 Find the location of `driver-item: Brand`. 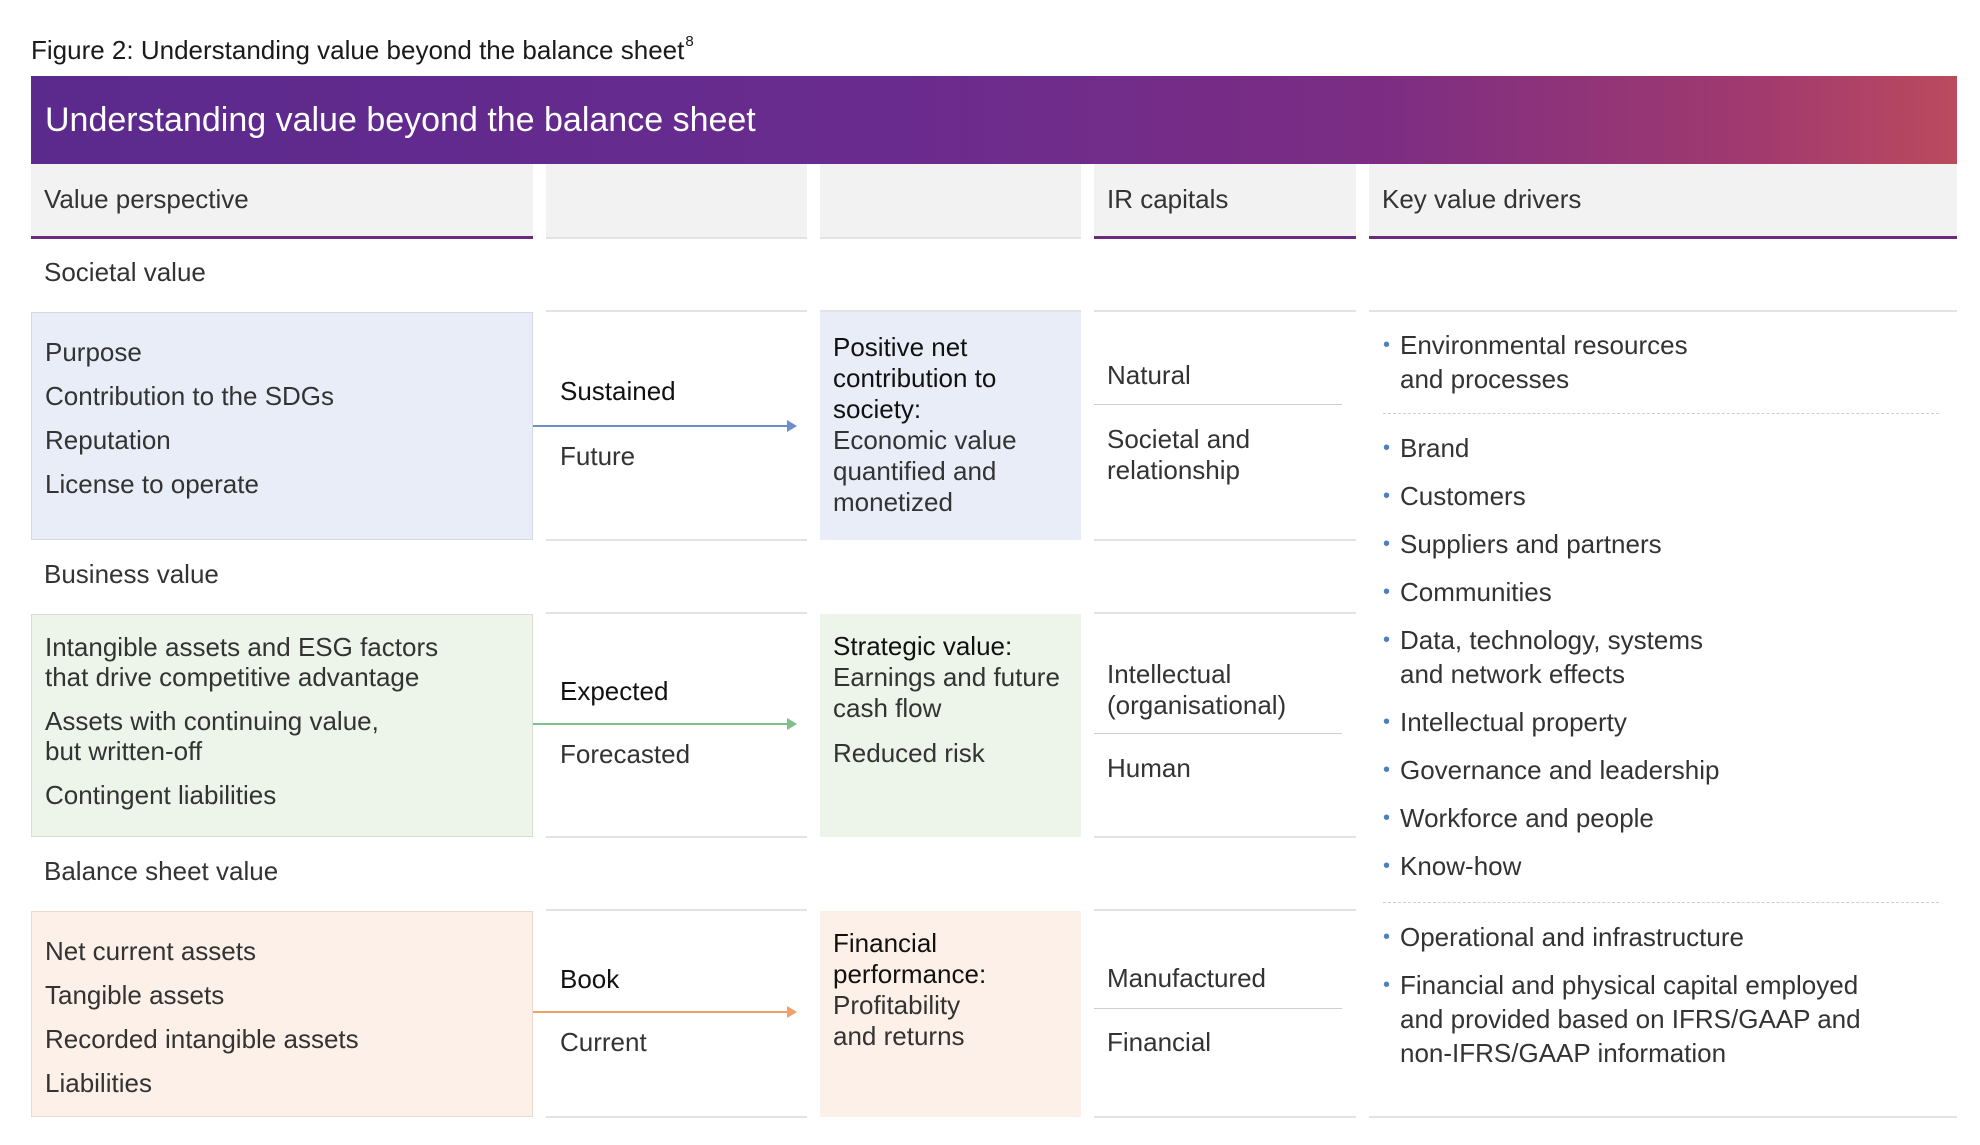

driver-item: Brand is located at coordinates (1663, 448).